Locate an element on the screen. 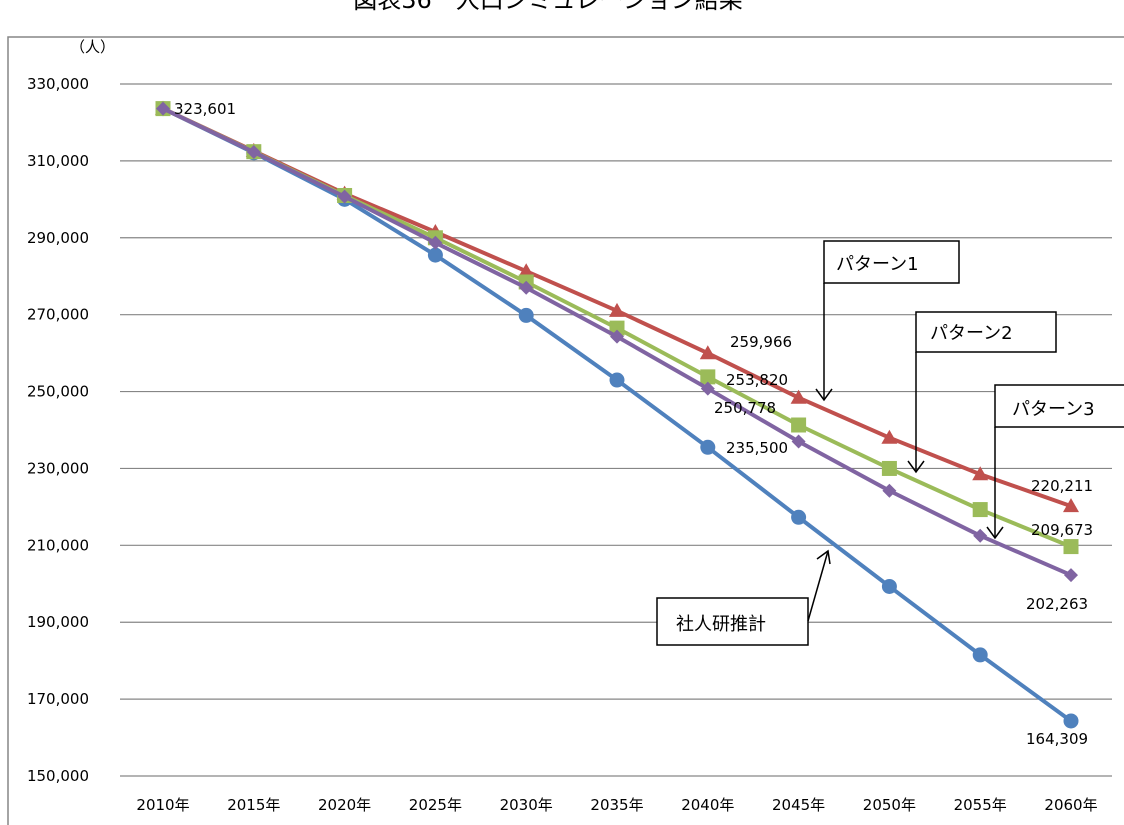 This screenshot has height=825, width=1124. callout-box-pattern2 is located at coordinates (986, 332).